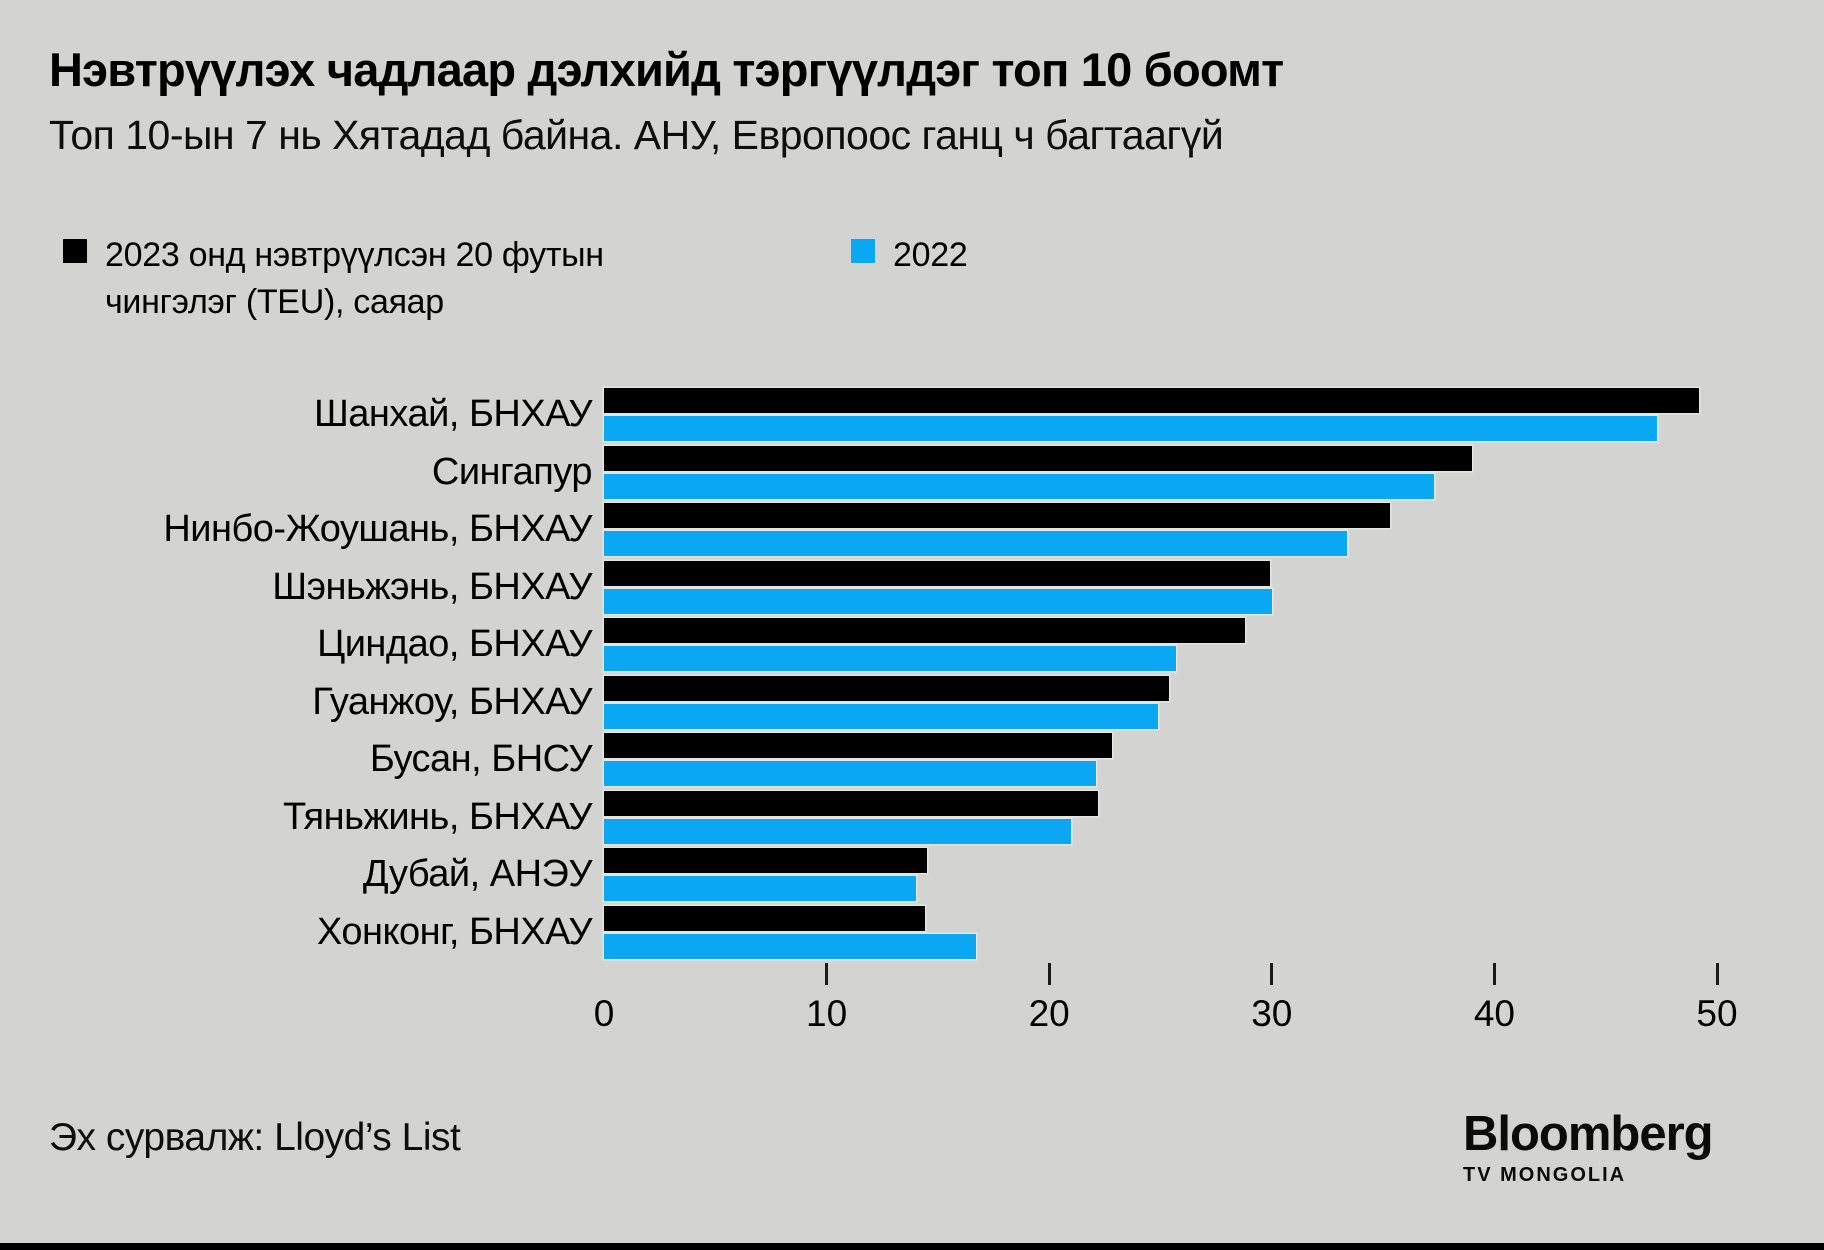  I want to click on category-label: Циндао, БНХАУ, so click(454, 644).